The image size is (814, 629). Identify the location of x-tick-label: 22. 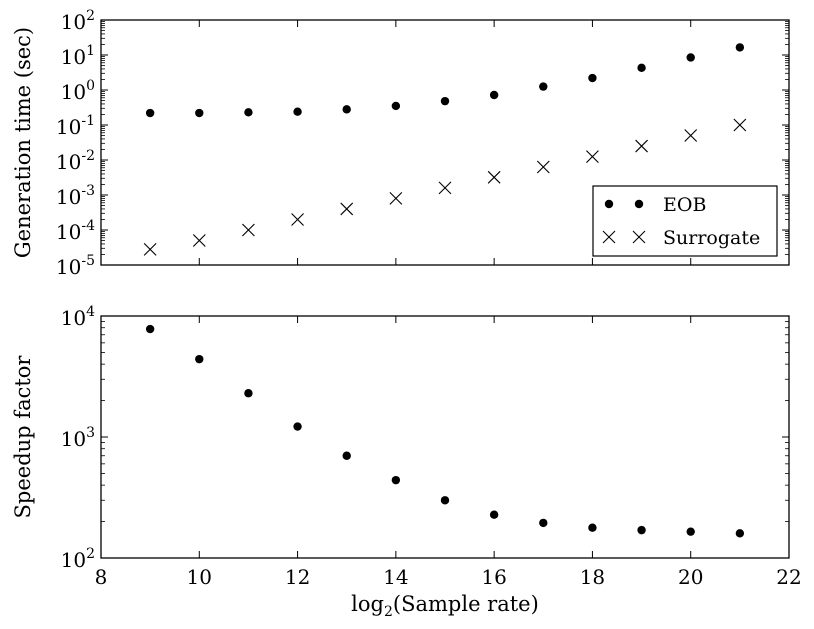
(788, 577).